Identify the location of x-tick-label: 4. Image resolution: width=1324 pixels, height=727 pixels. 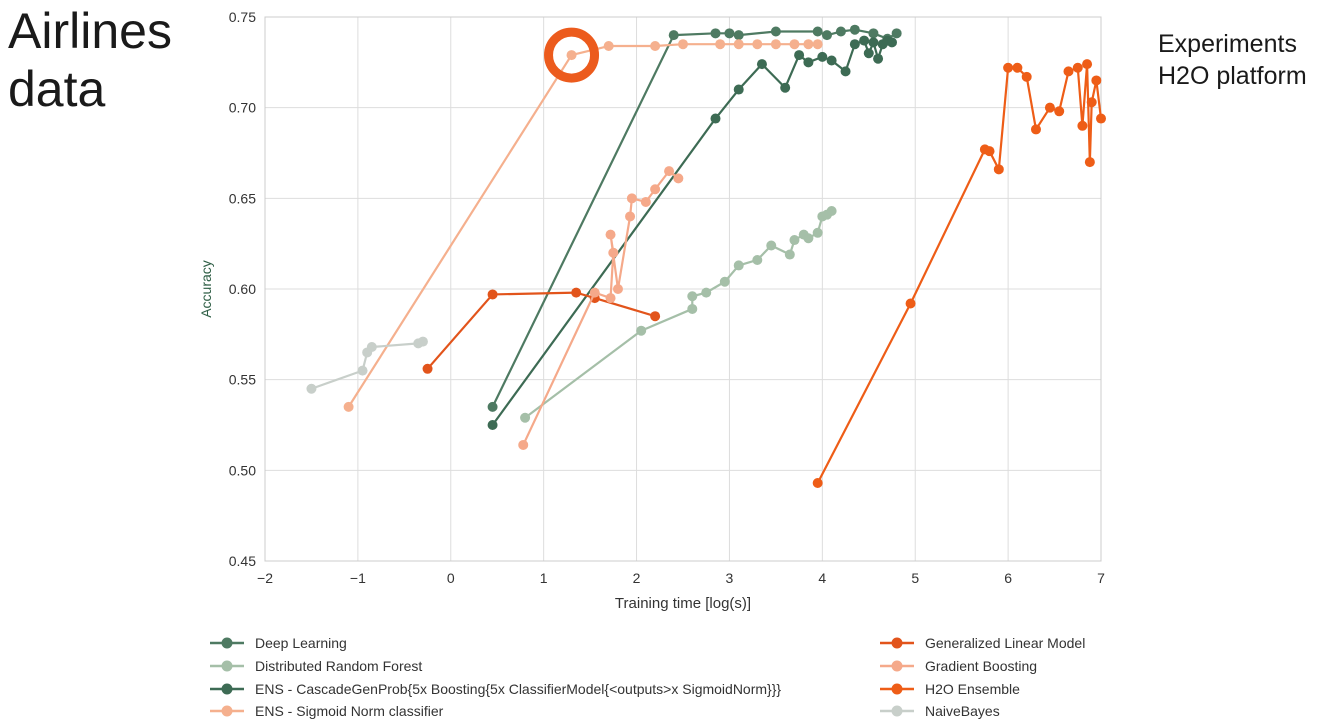
(822, 578).